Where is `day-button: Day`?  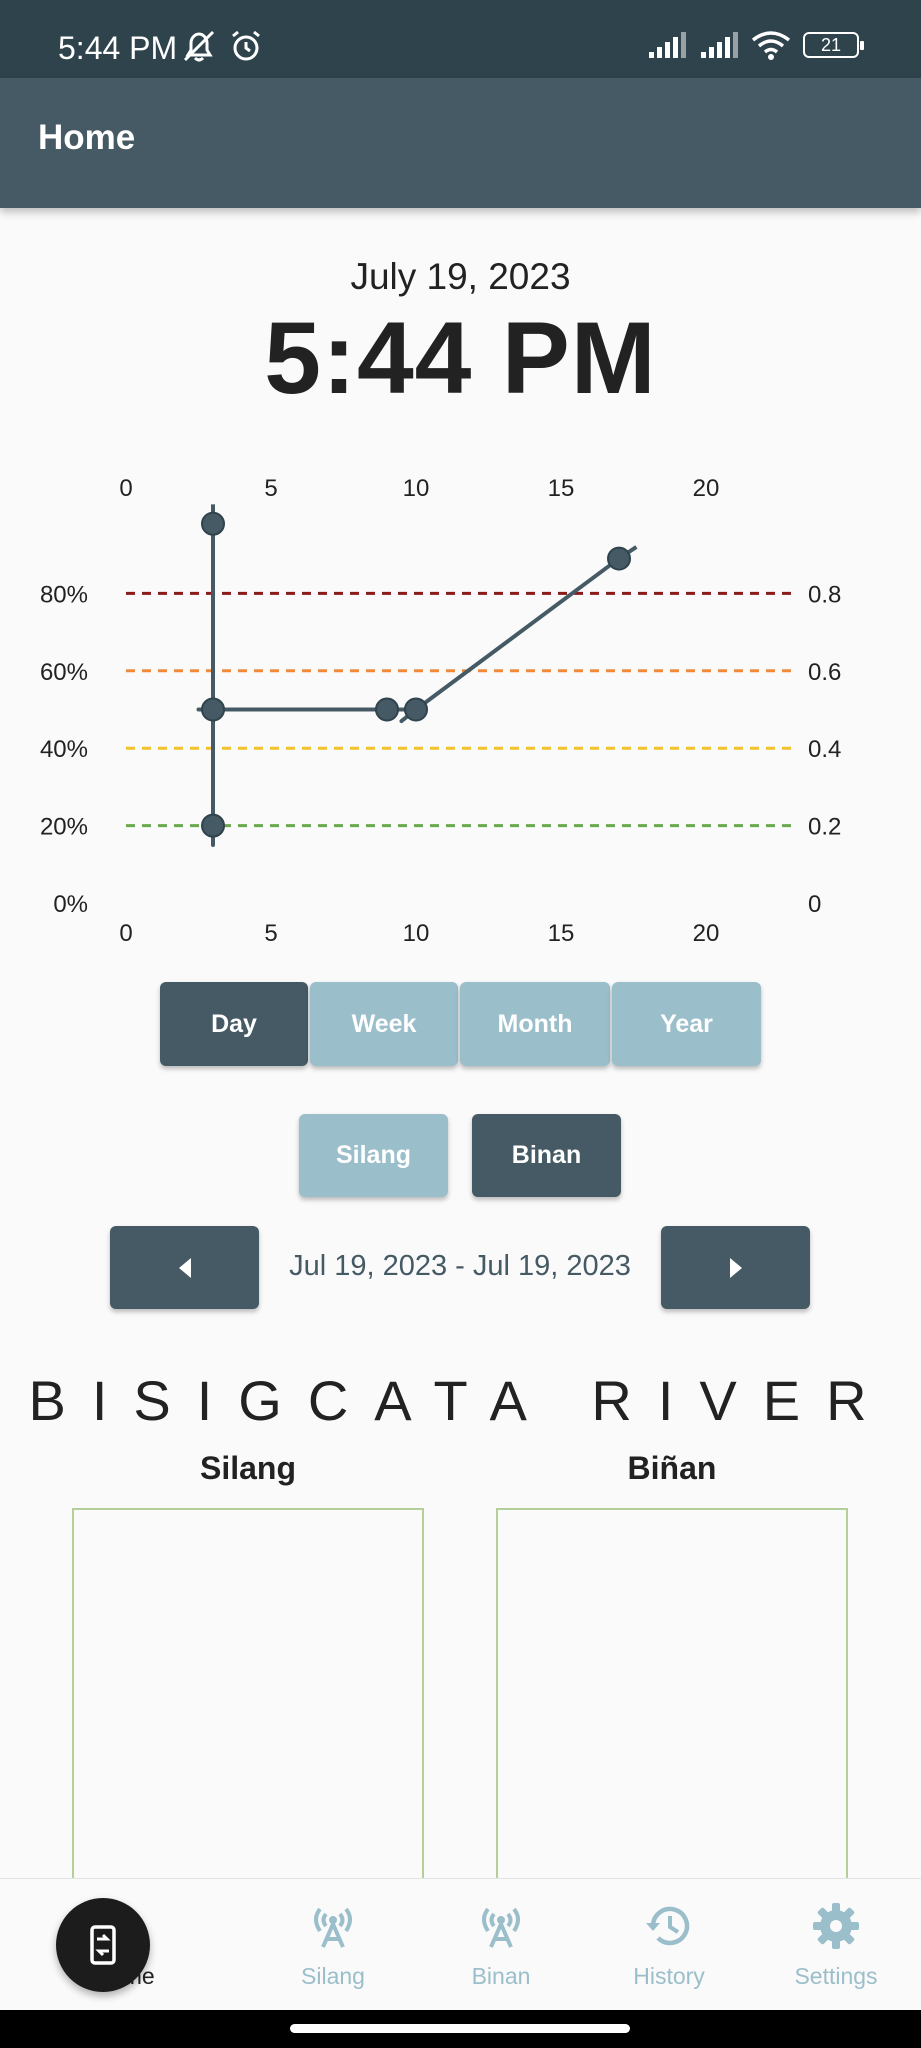 day-button: Day is located at coordinates (234, 1024).